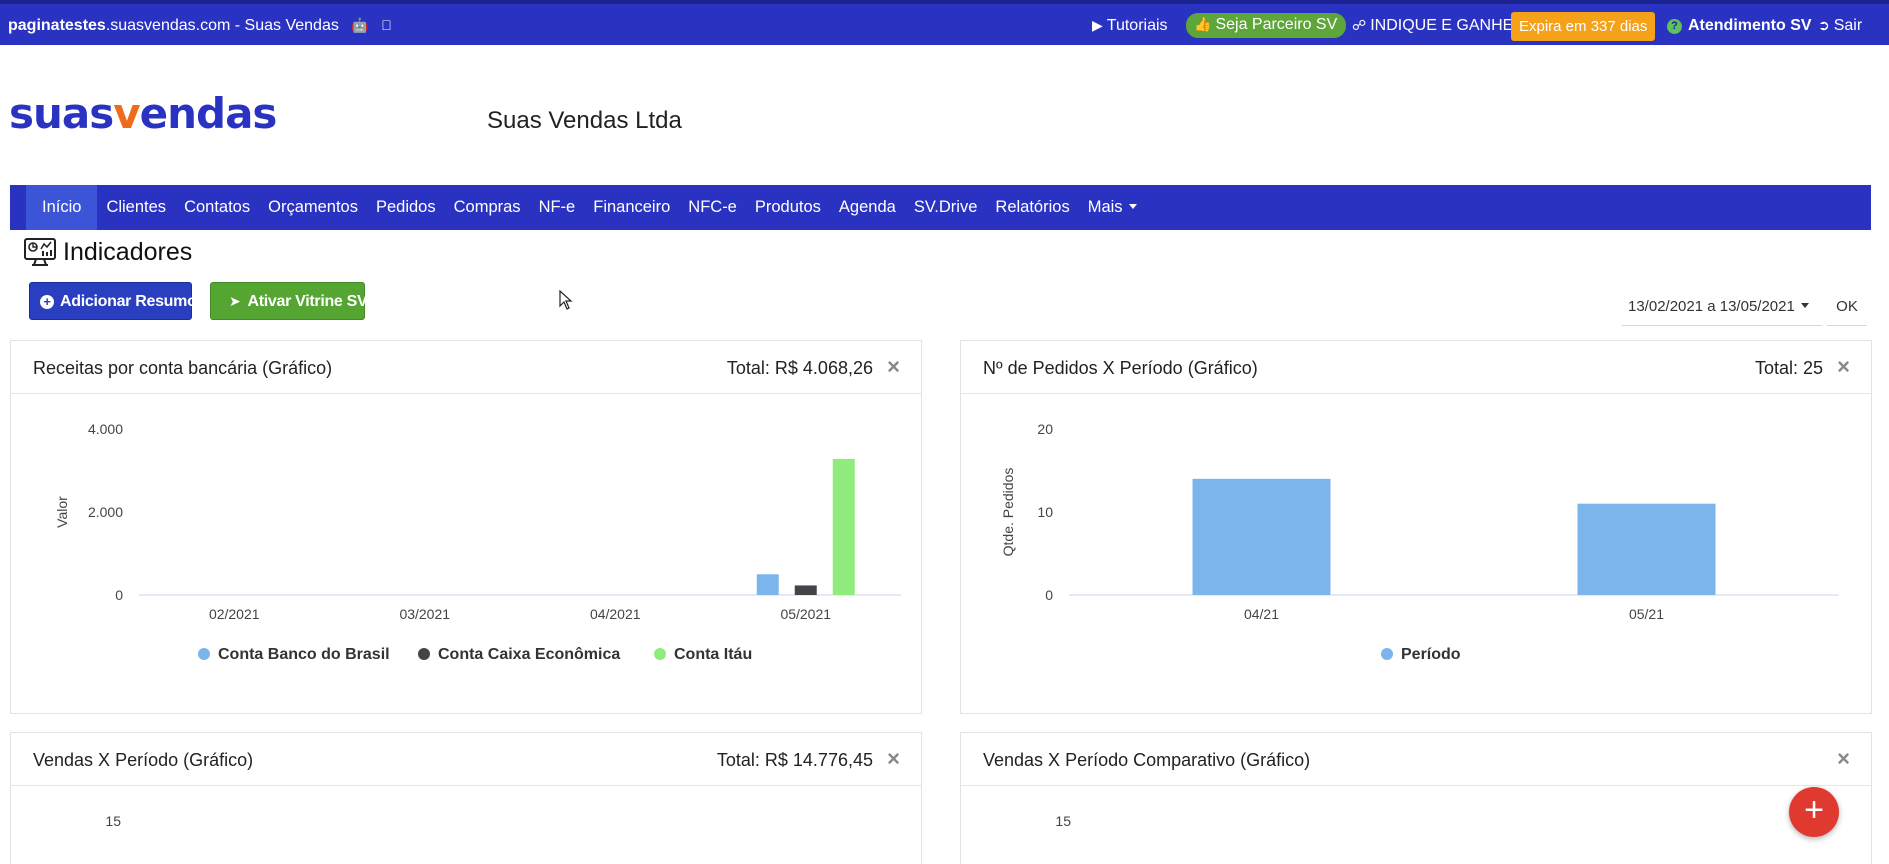  What do you see at coordinates (1045, 512) in the screenshot?
I see `y-tick-label: 10` at bounding box center [1045, 512].